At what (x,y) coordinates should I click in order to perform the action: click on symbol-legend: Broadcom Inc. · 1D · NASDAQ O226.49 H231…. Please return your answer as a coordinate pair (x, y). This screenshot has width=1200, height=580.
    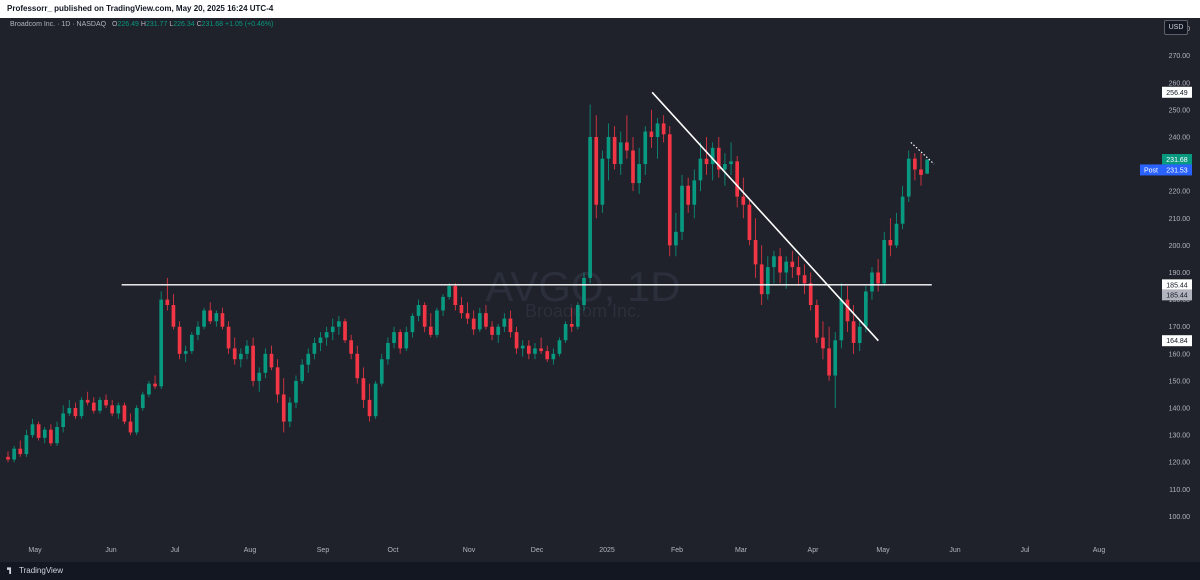
    Looking at the image, I should click on (141, 24).